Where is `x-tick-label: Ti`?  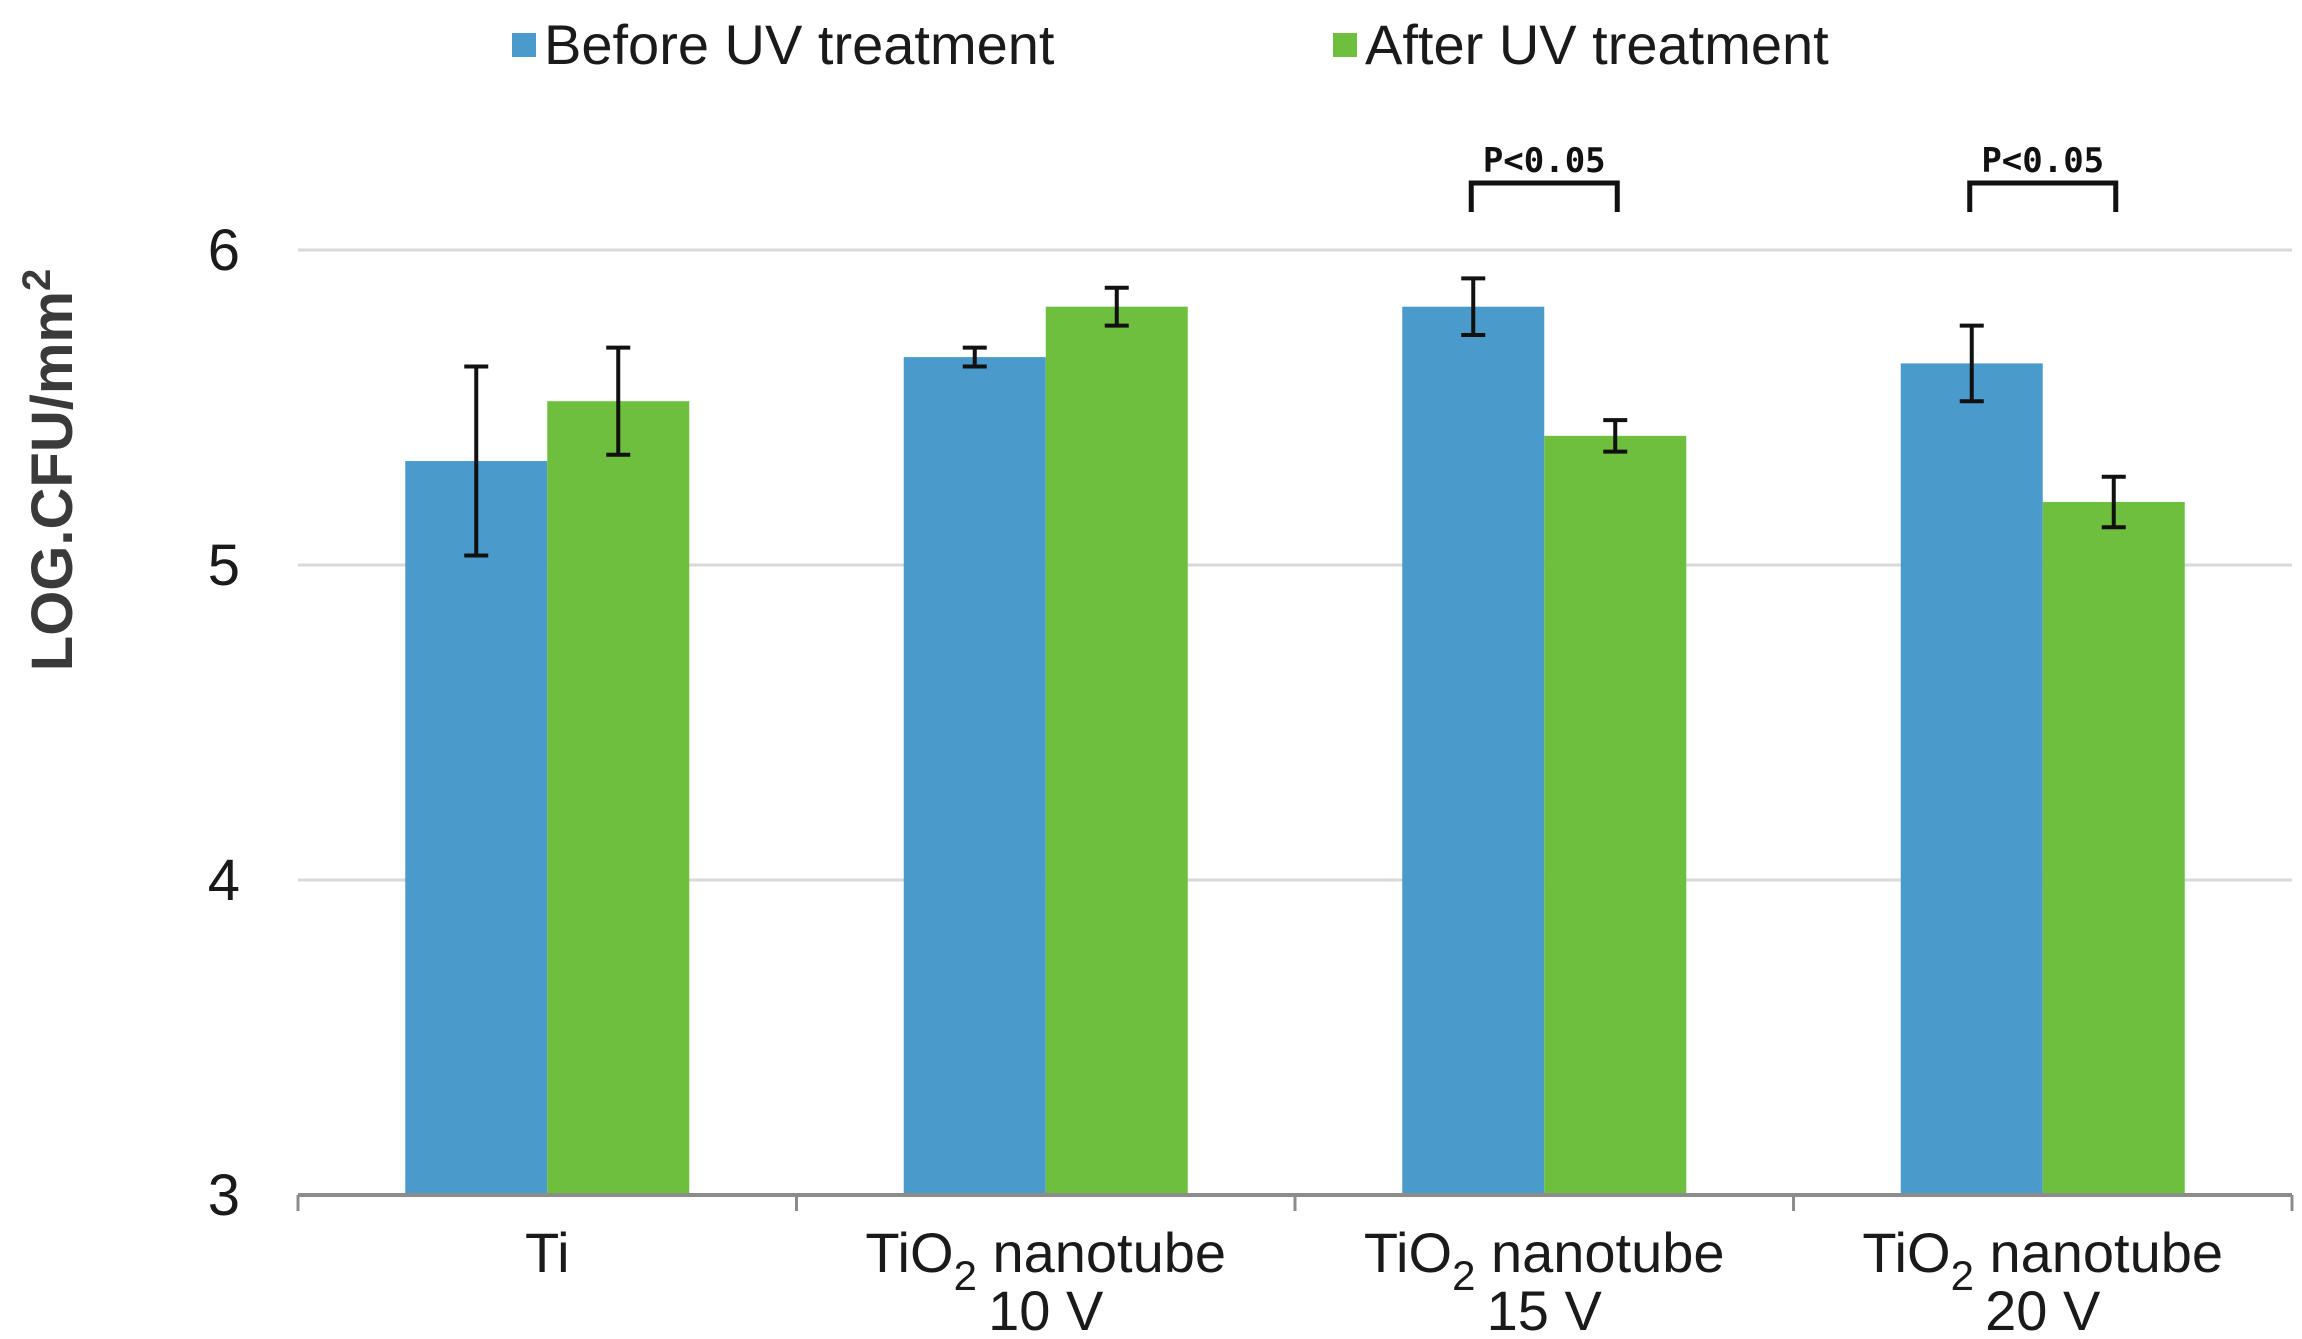
x-tick-label: Ti is located at coordinates (547, 1252).